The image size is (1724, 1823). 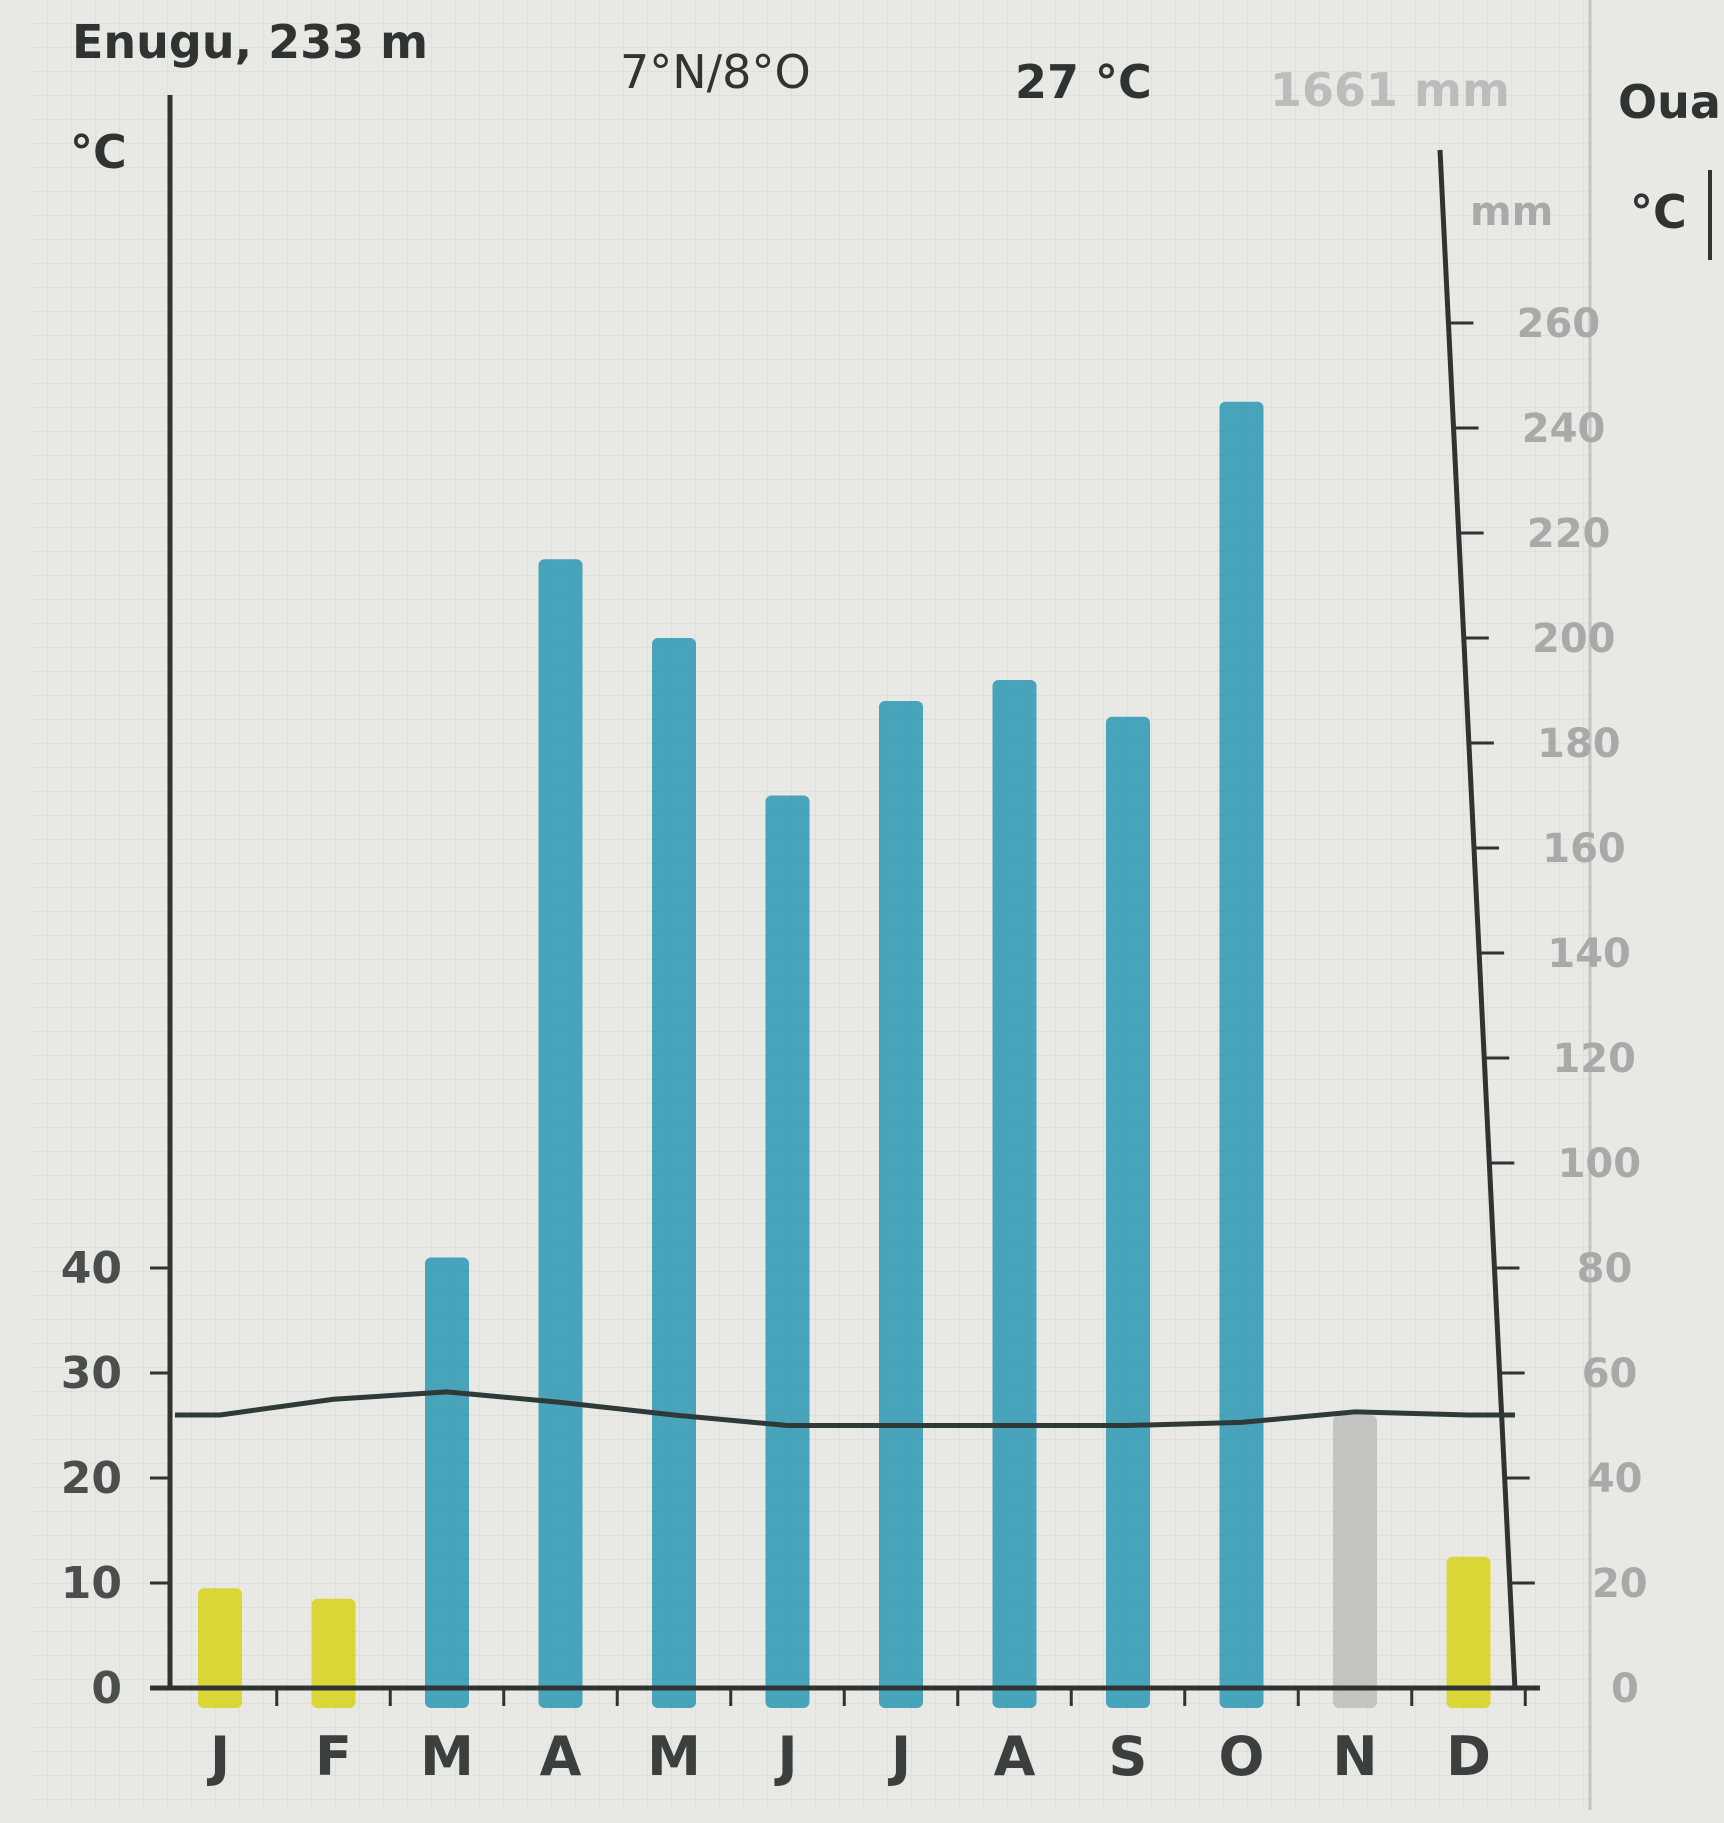 I want to click on right-tick-label: 180, so click(x=1579, y=744).